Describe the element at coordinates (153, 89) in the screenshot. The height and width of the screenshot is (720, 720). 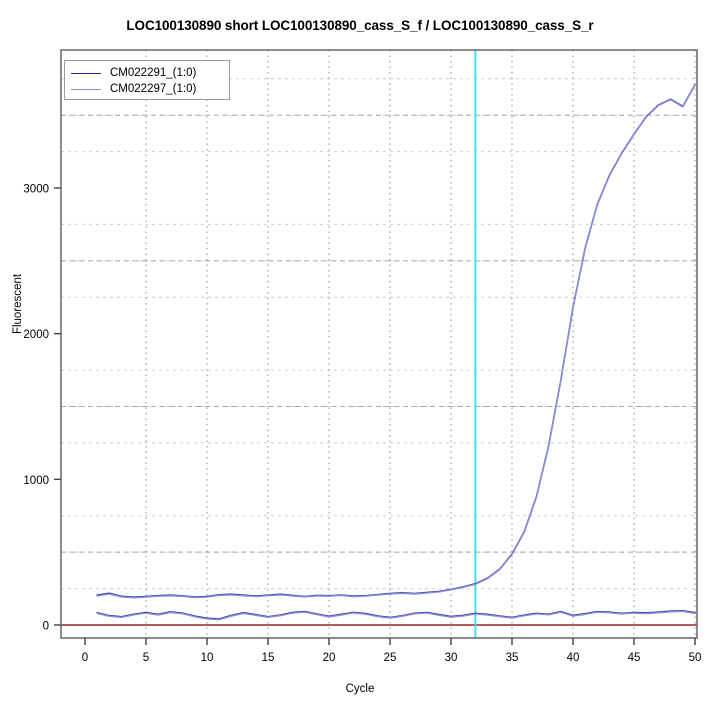
I see `legend-item-label: CM022297_(1:0)` at that location.